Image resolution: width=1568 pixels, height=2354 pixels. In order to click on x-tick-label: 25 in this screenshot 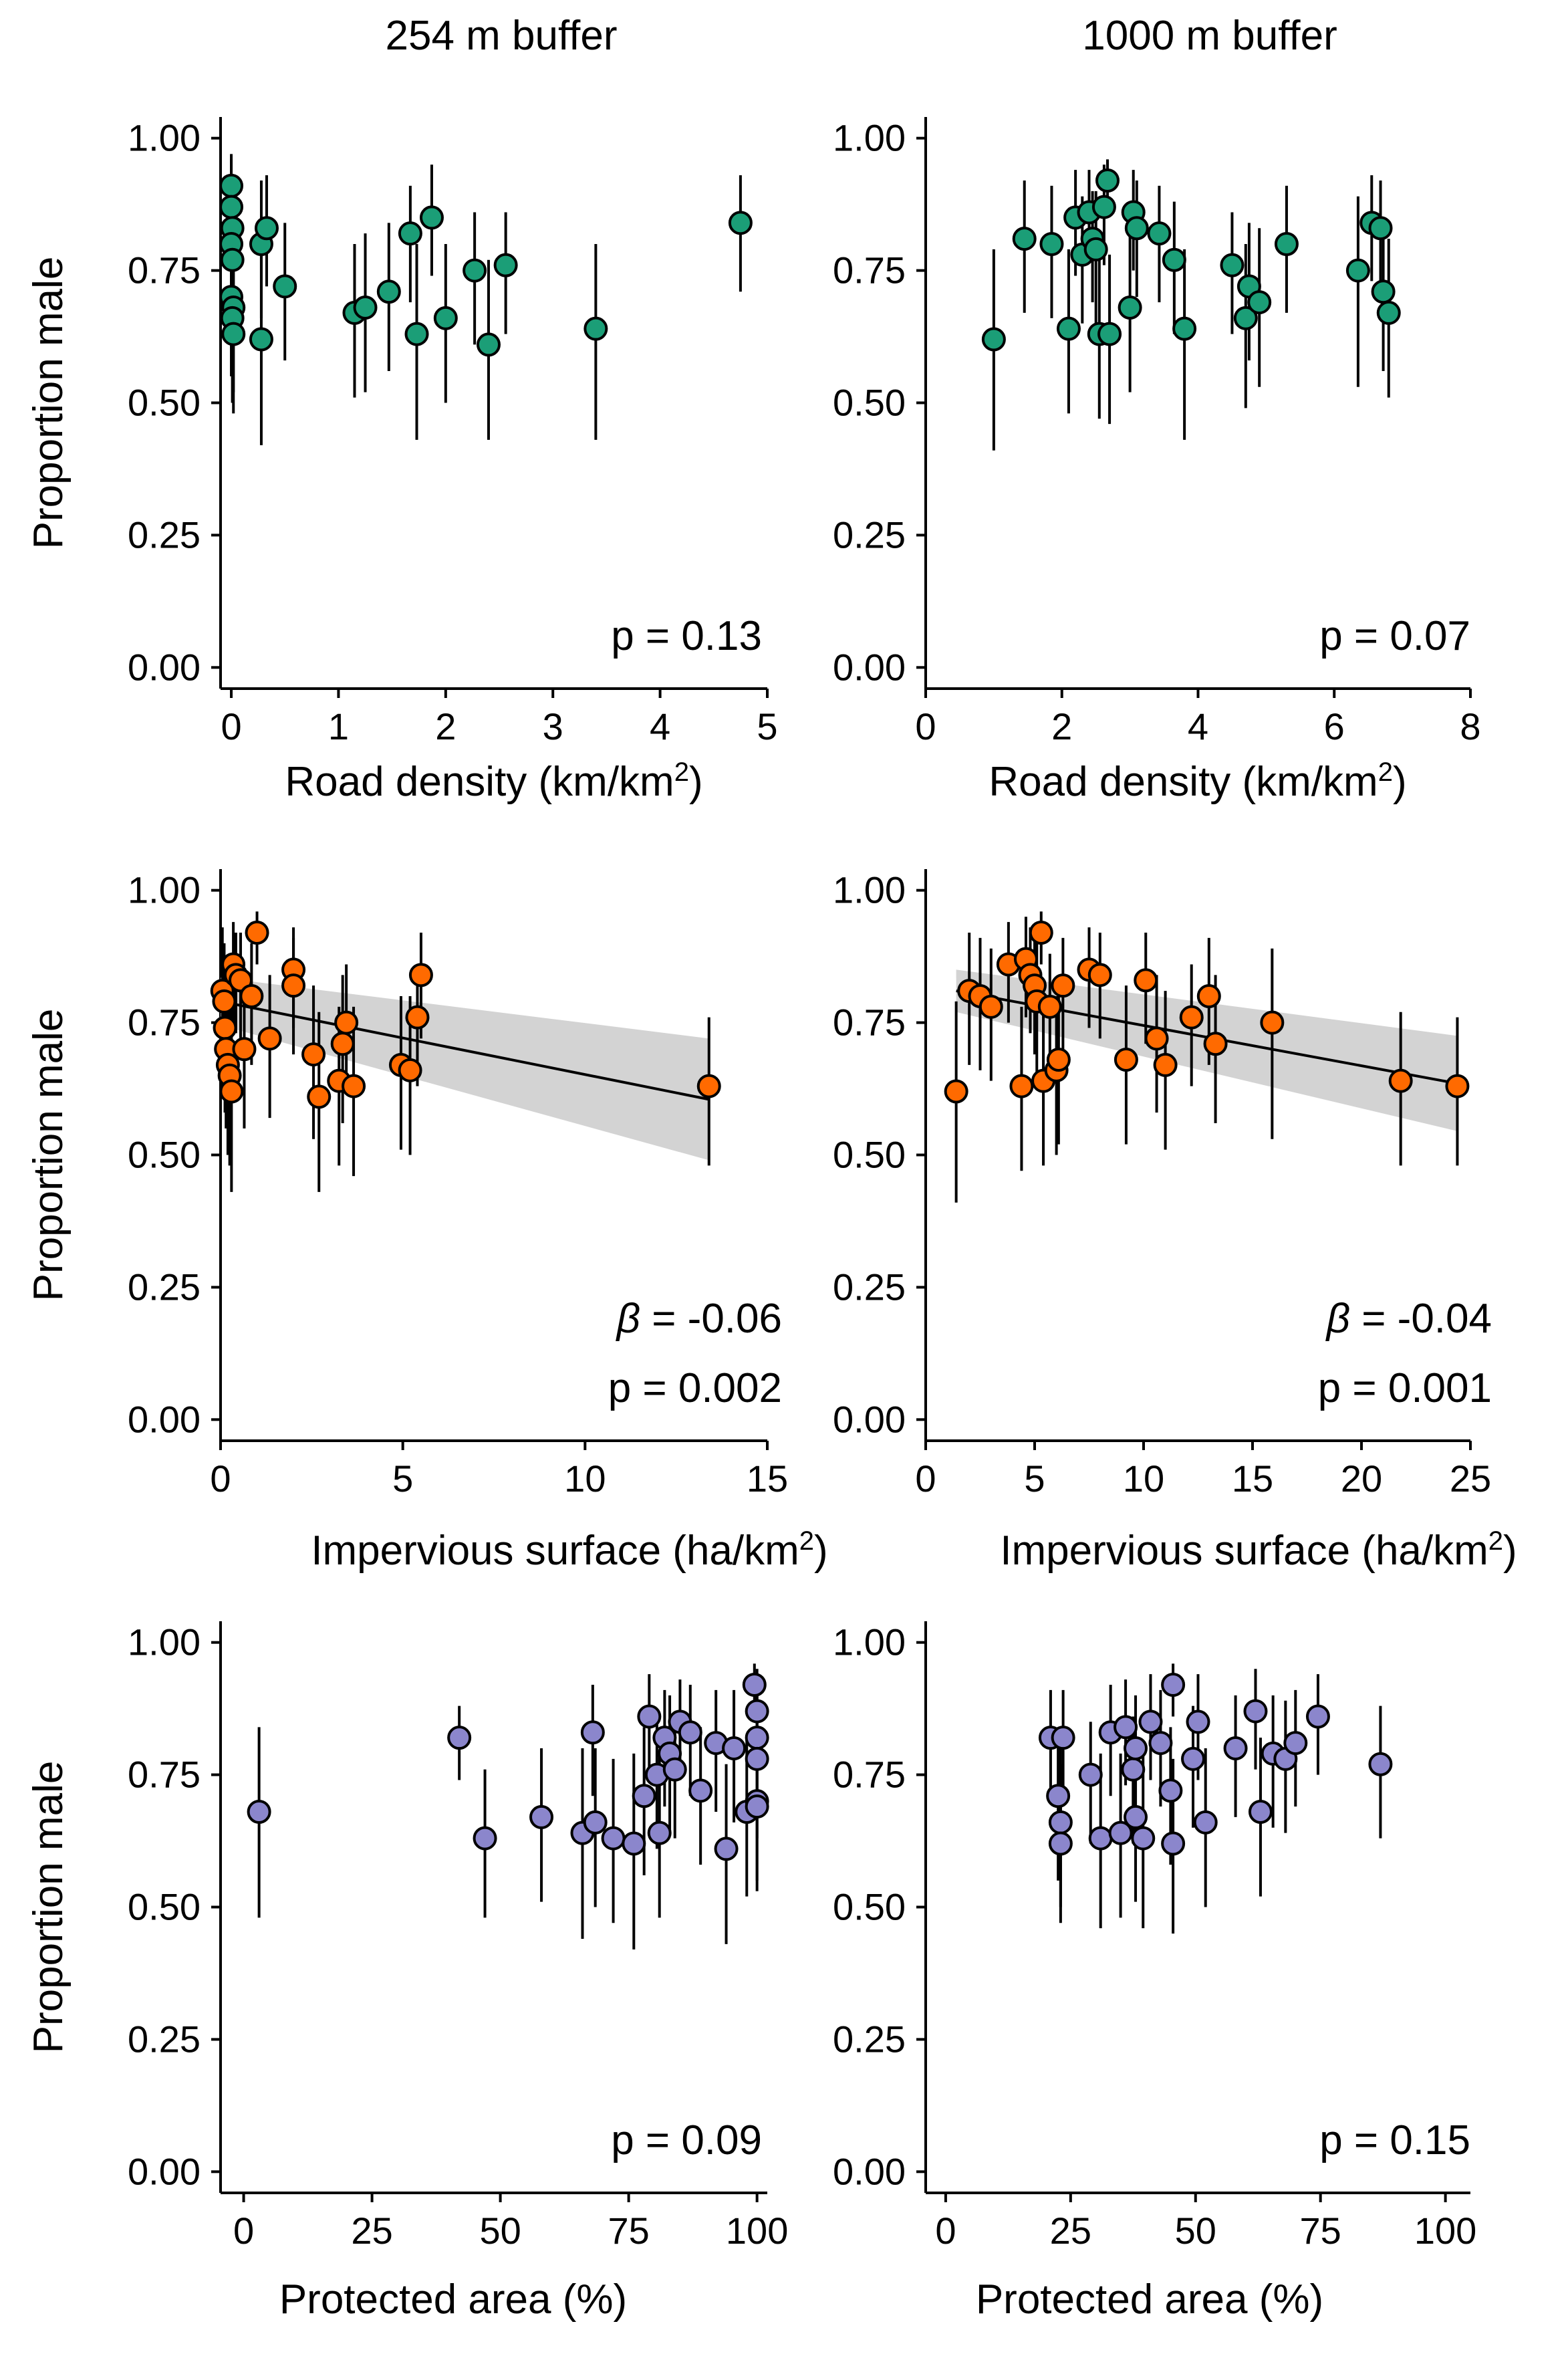, I will do `click(371, 2231)`.